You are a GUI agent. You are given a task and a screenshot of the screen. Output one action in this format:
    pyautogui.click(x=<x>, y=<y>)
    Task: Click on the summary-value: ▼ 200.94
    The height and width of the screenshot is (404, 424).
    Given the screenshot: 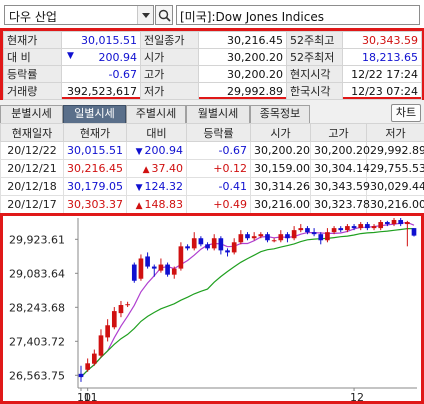 What is the action you would take?
    pyautogui.click(x=101, y=57)
    